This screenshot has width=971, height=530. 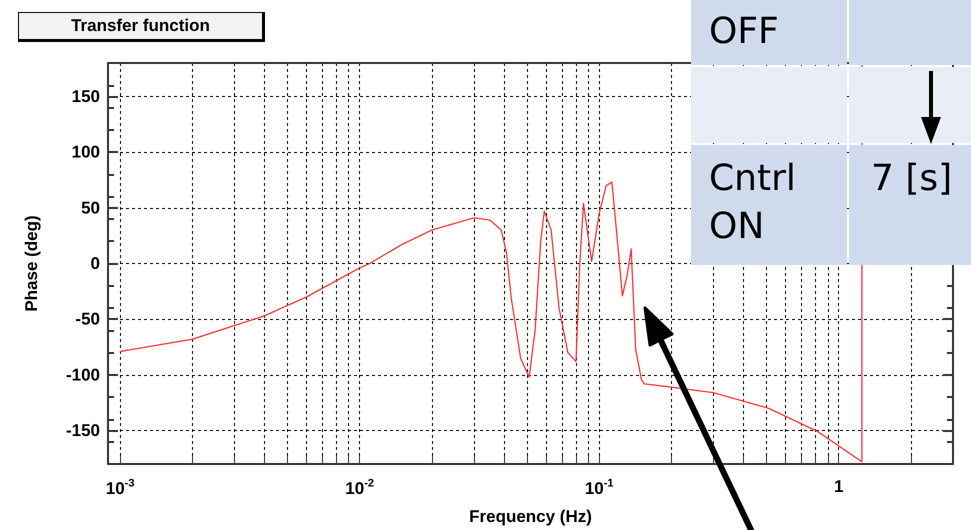 What do you see at coordinates (83, 430) in the screenshot?
I see `y-tick-label: -150` at bounding box center [83, 430].